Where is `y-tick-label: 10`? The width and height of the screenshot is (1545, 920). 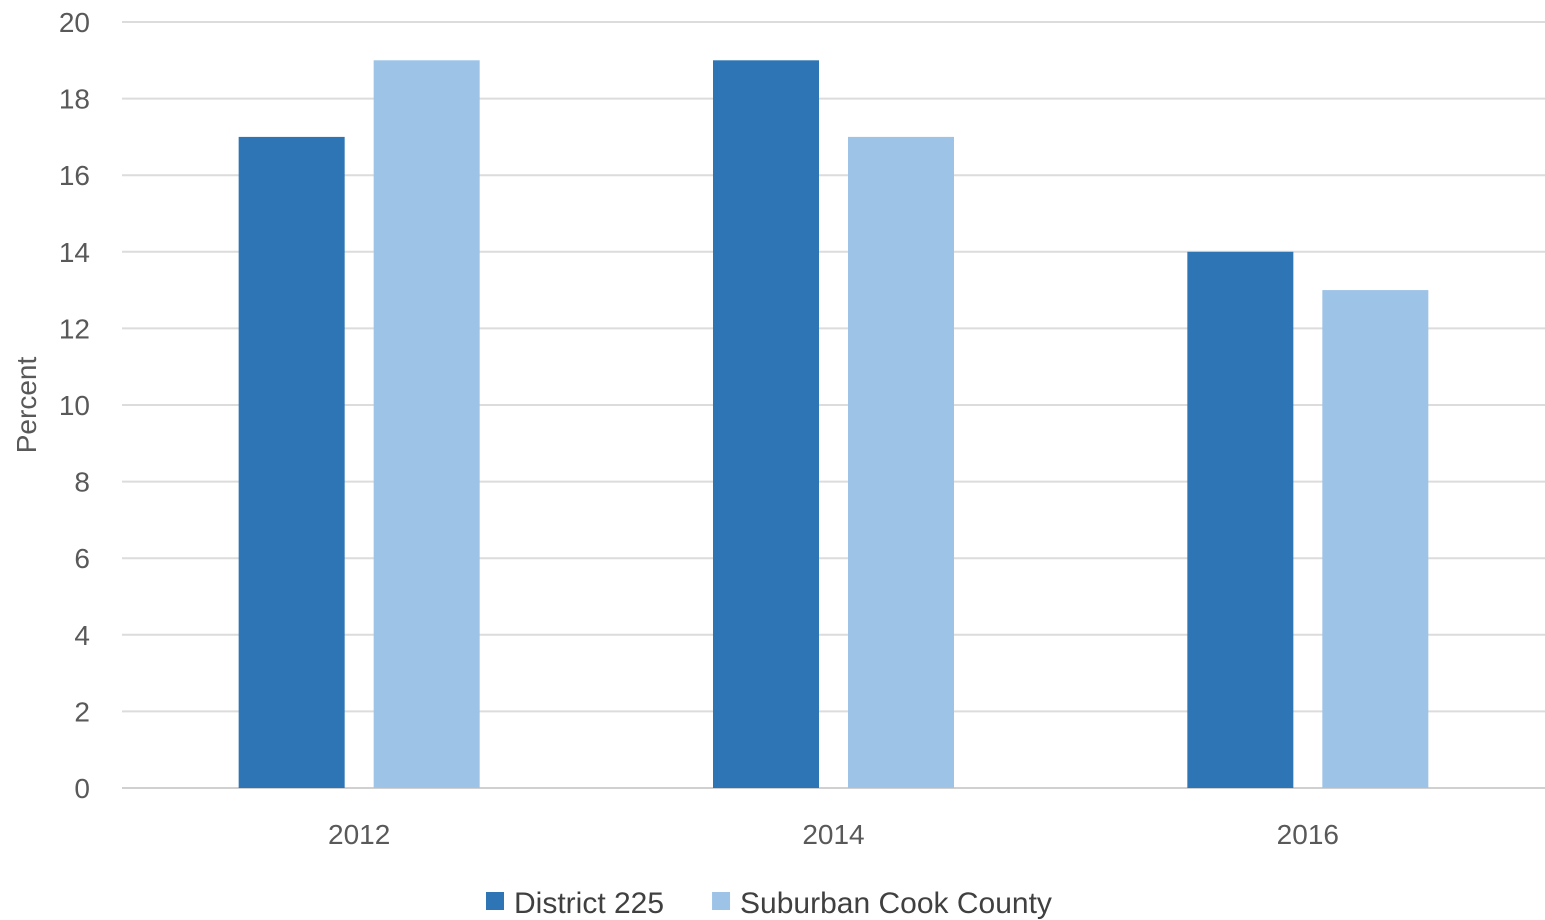
y-tick-label: 10 is located at coordinates (74, 405).